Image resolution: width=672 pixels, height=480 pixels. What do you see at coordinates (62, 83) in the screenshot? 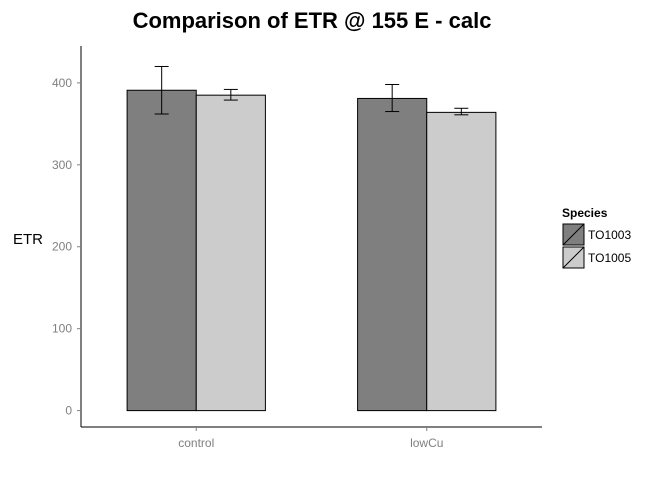
I see `y-tick-label: 400` at bounding box center [62, 83].